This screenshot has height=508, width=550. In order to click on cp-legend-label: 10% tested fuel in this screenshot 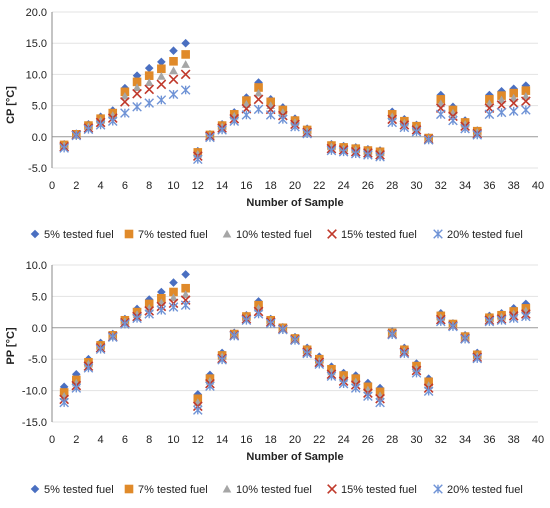, I will do `click(274, 235)`.